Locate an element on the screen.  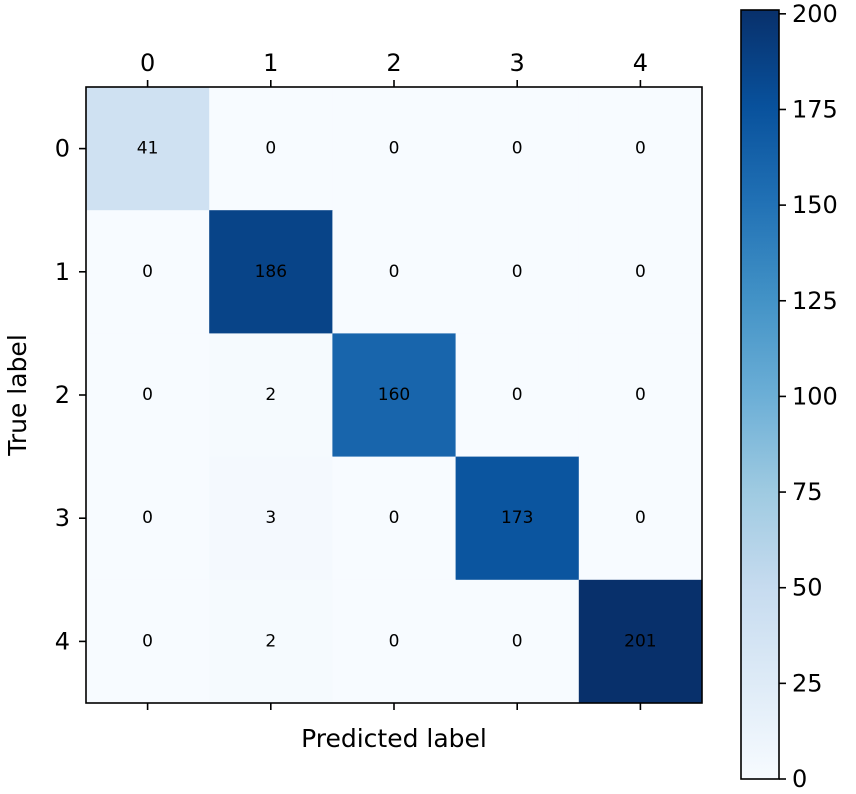
cell-value-3-1: 3 is located at coordinates (270, 518).